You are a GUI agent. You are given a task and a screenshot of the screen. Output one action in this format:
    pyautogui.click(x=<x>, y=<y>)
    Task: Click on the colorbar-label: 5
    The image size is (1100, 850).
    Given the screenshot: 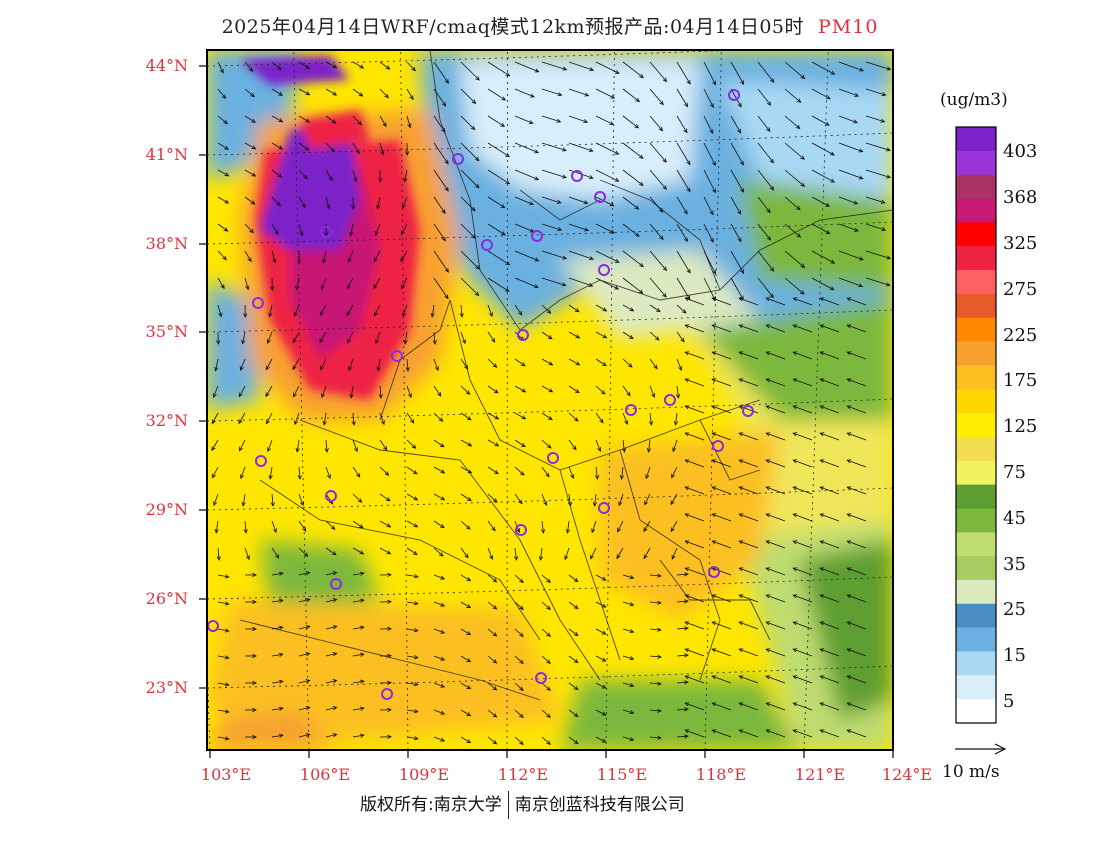 What is the action you would take?
    pyautogui.click(x=1009, y=701)
    